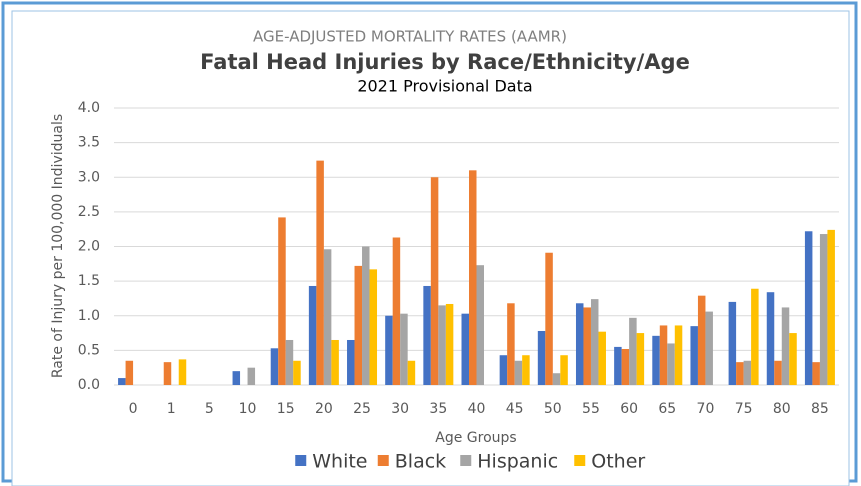  What do you see at coordinates (515, 409) in the screenshot?
I see `x-tick-label: 45` at bounding box center [515, 409].